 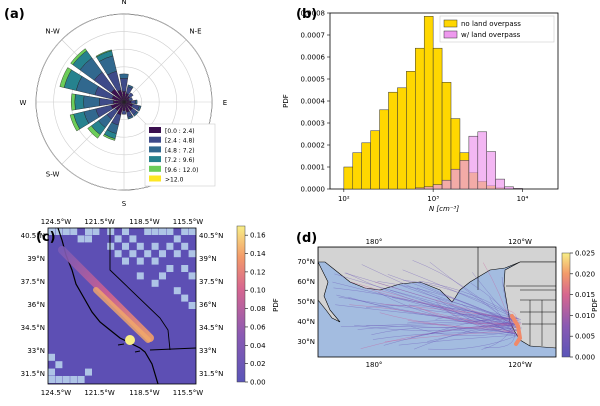 I want to click on x-tick-bottom: 121.5°W, so click(x=99, y=393).